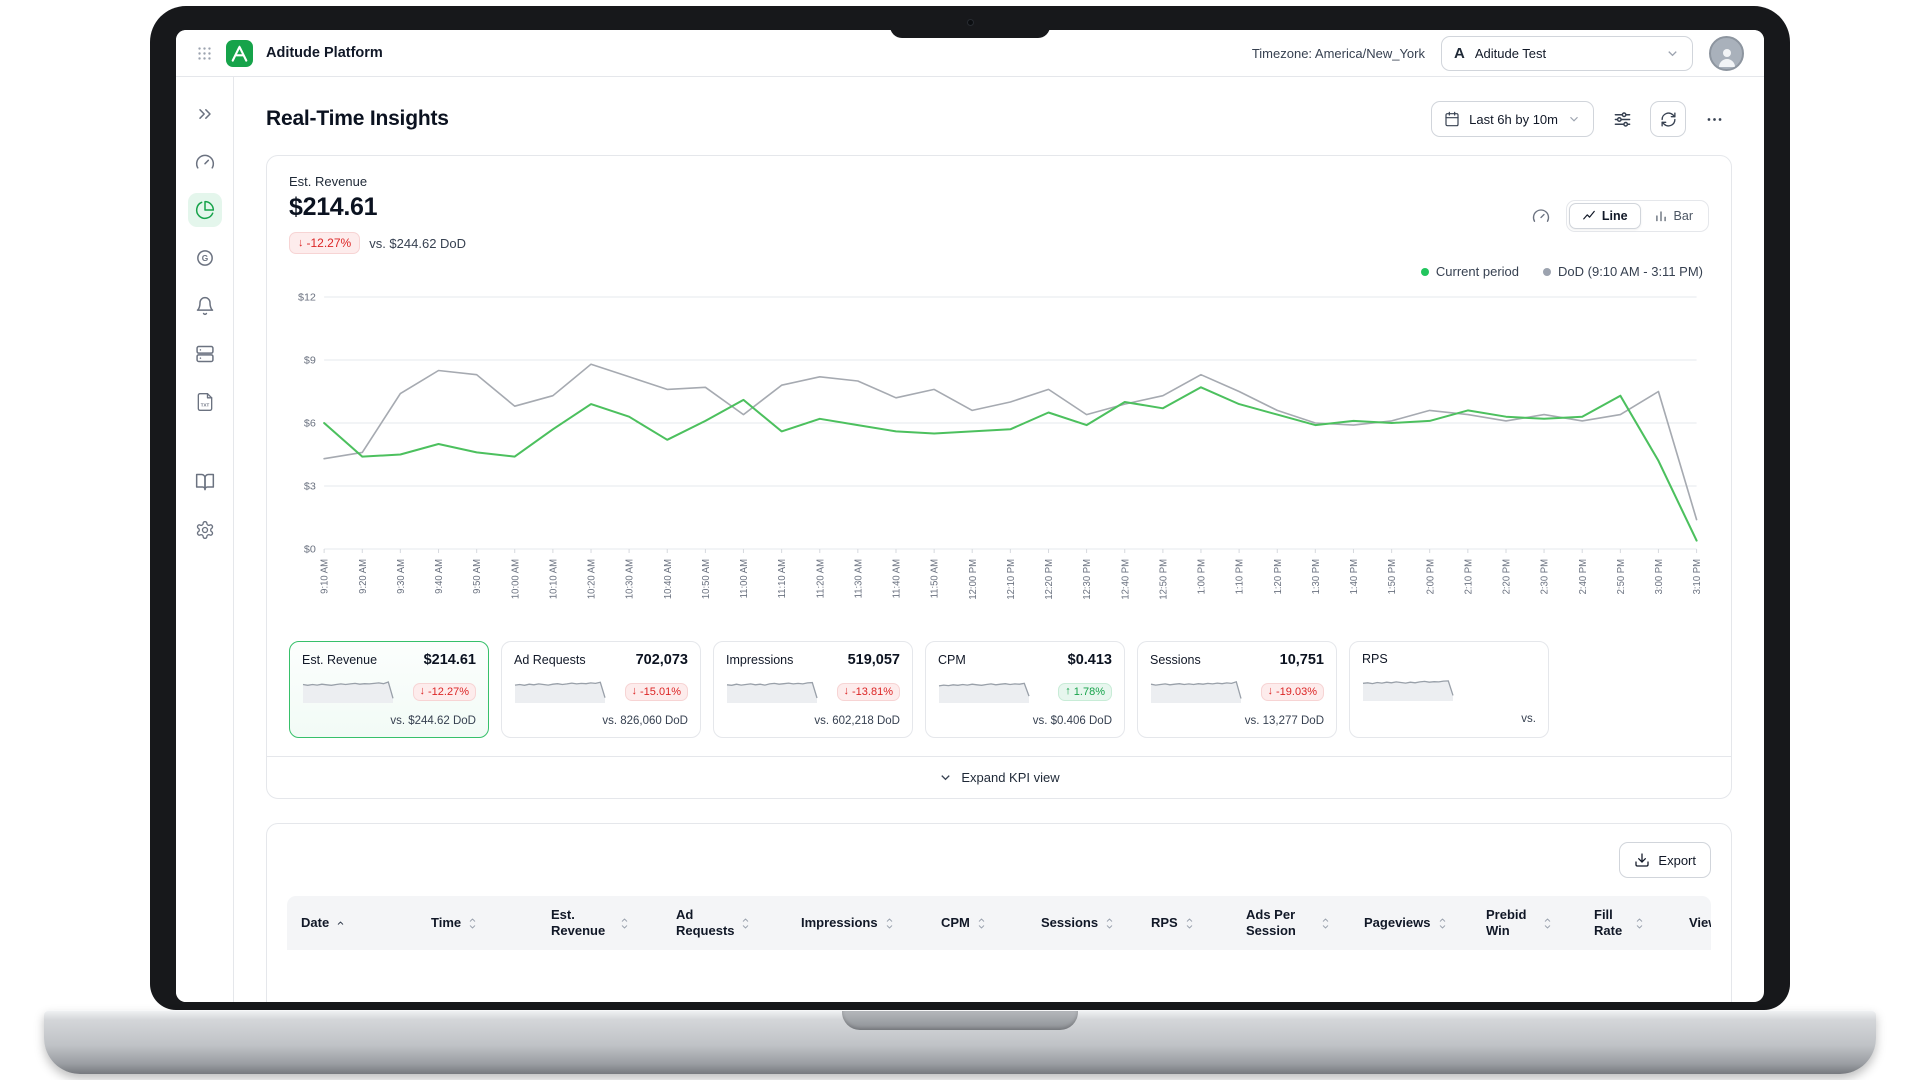  I want to click on camera-dot, so click(970, 22).